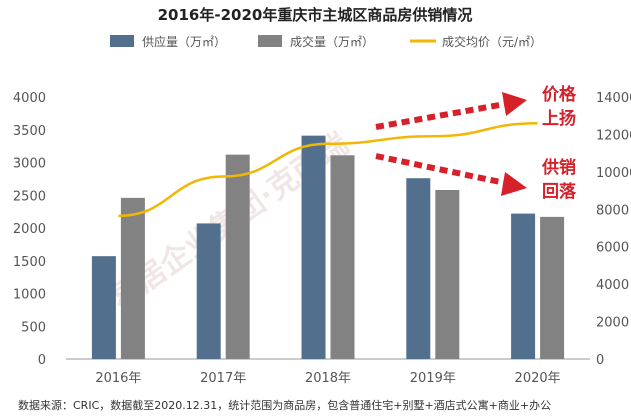  Describe the element at coordinates (559, 192) in the screenshot. I see `annotation-supply-down-line2: 回落` at that location.